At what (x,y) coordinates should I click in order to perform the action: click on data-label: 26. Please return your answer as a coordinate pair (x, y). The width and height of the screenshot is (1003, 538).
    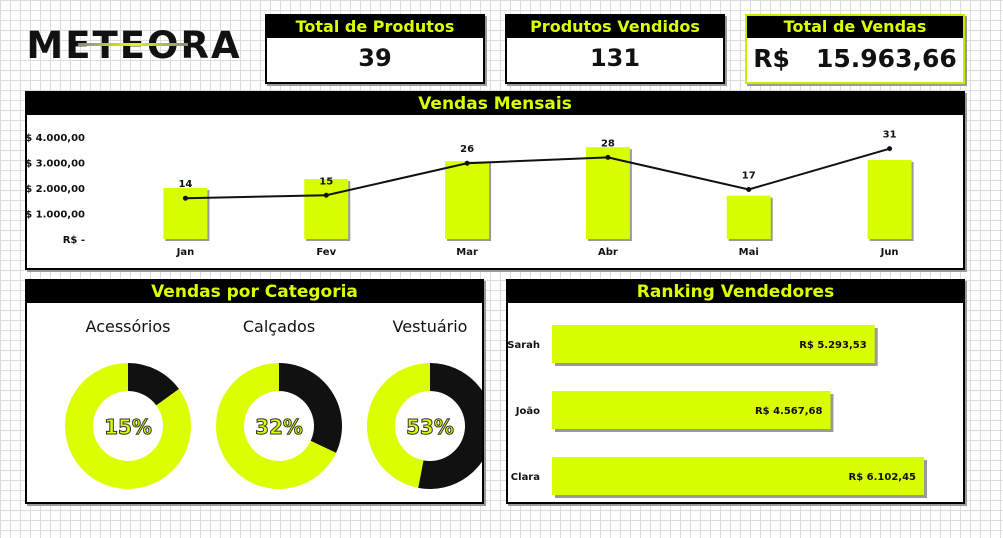
    Looking at the image, I should click on (467, 149).